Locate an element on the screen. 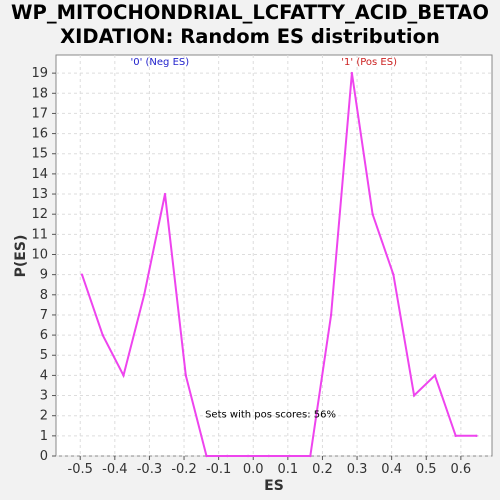  y-tick-label: 14 is located at coordinates (39, 174).